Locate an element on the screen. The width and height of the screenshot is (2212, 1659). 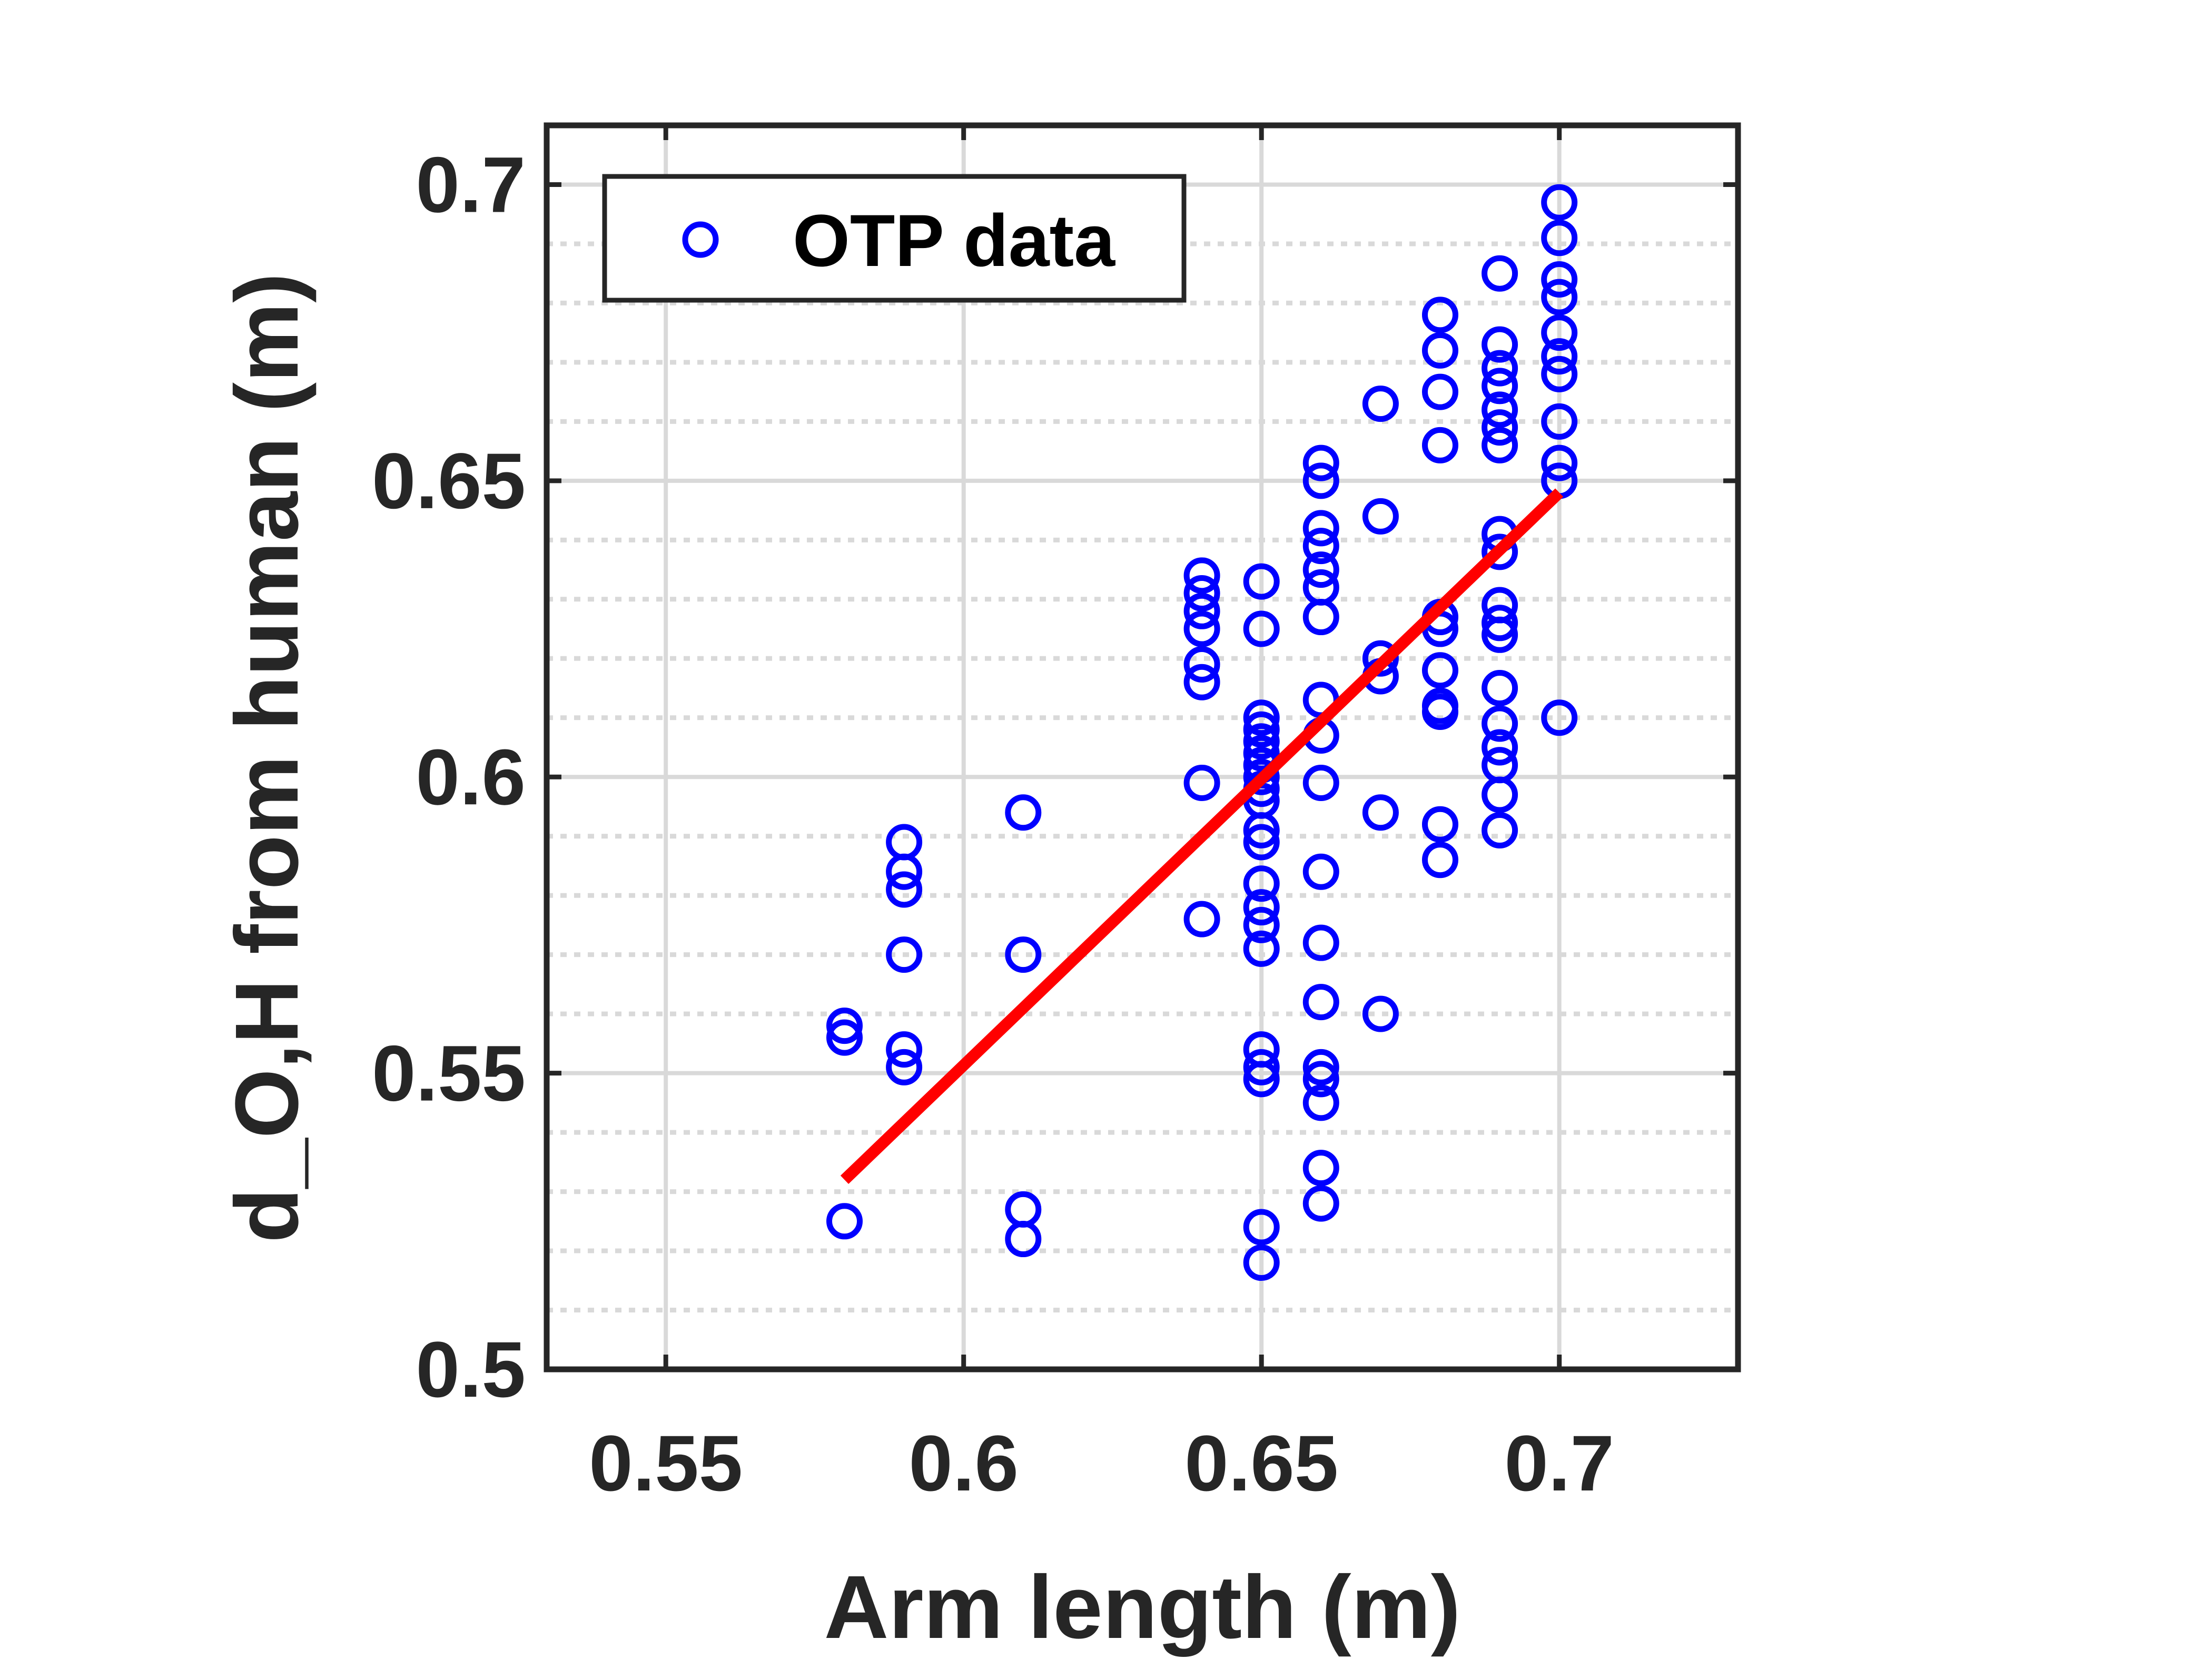
fit-line is located at coordinates (1202, 836).